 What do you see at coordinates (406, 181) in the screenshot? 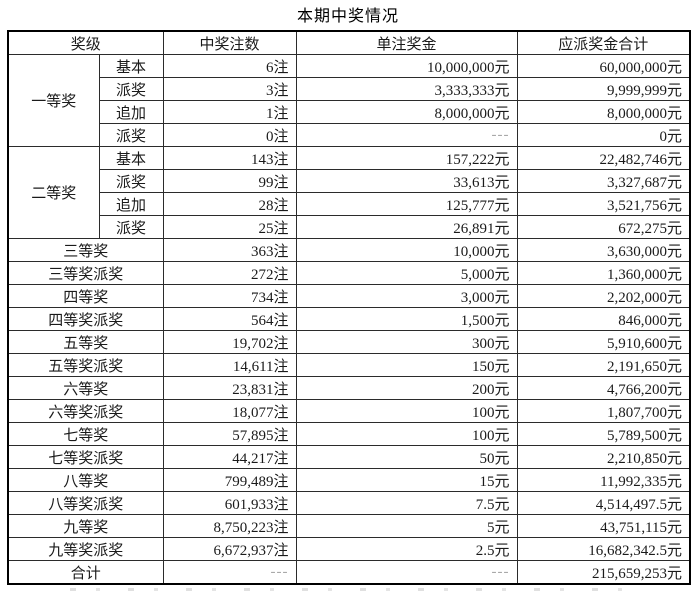
I see `prize-cell: 33,613元` at bounding box center [406, 181].